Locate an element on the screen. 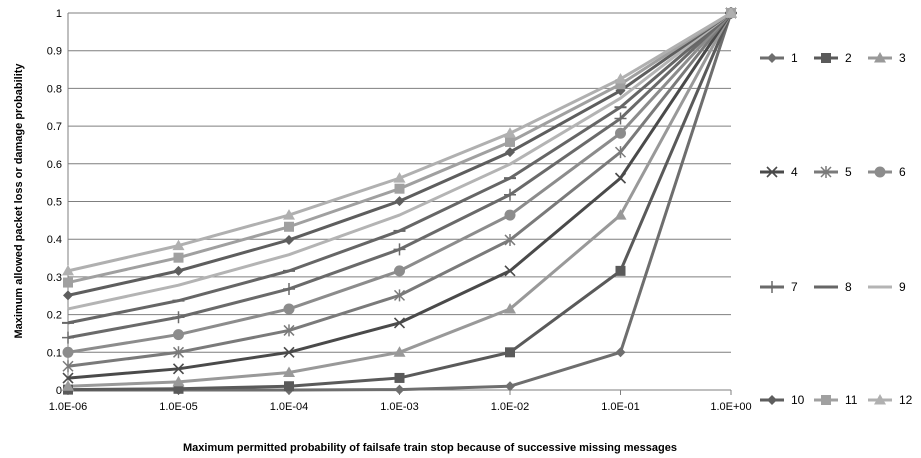  y-tick-label-8: 0.8 is located at coordinates (54, 89).